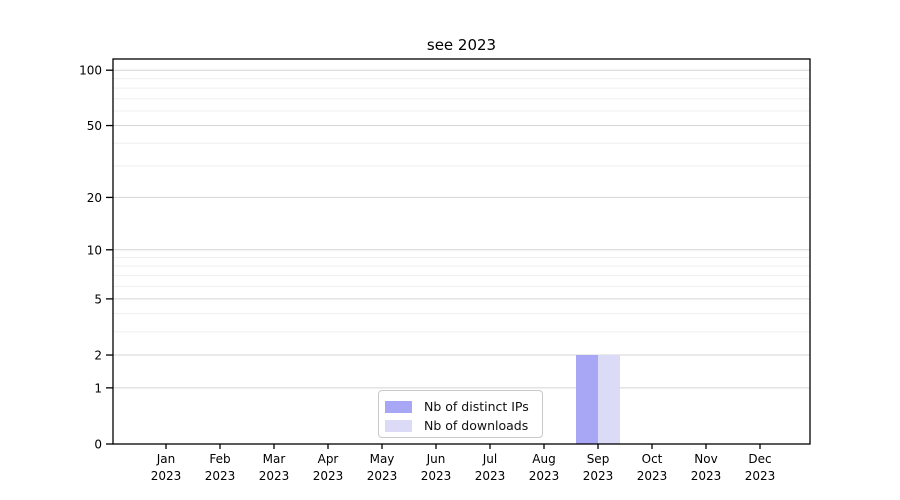 The image size is (900, 500). I want to click on y-tick-label: 0, so click(98, 445).